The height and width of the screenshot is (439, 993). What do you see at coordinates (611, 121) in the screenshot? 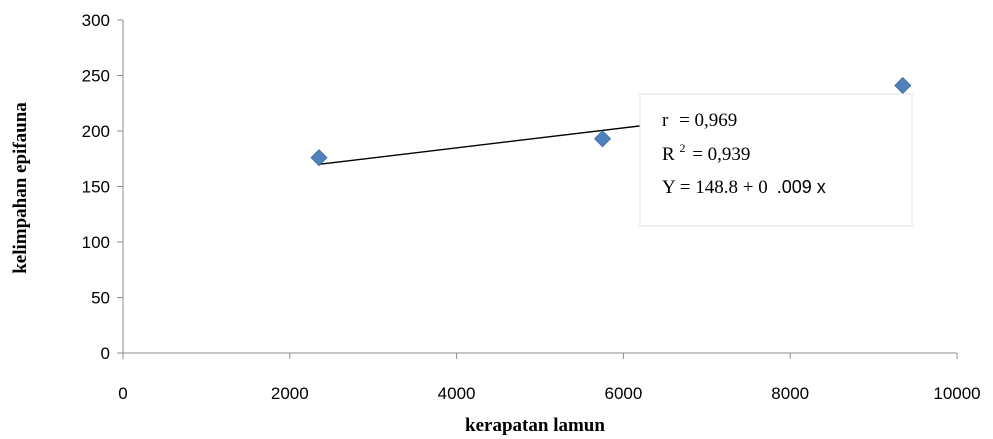
I see `data-points` at bounding box center [611, 121].